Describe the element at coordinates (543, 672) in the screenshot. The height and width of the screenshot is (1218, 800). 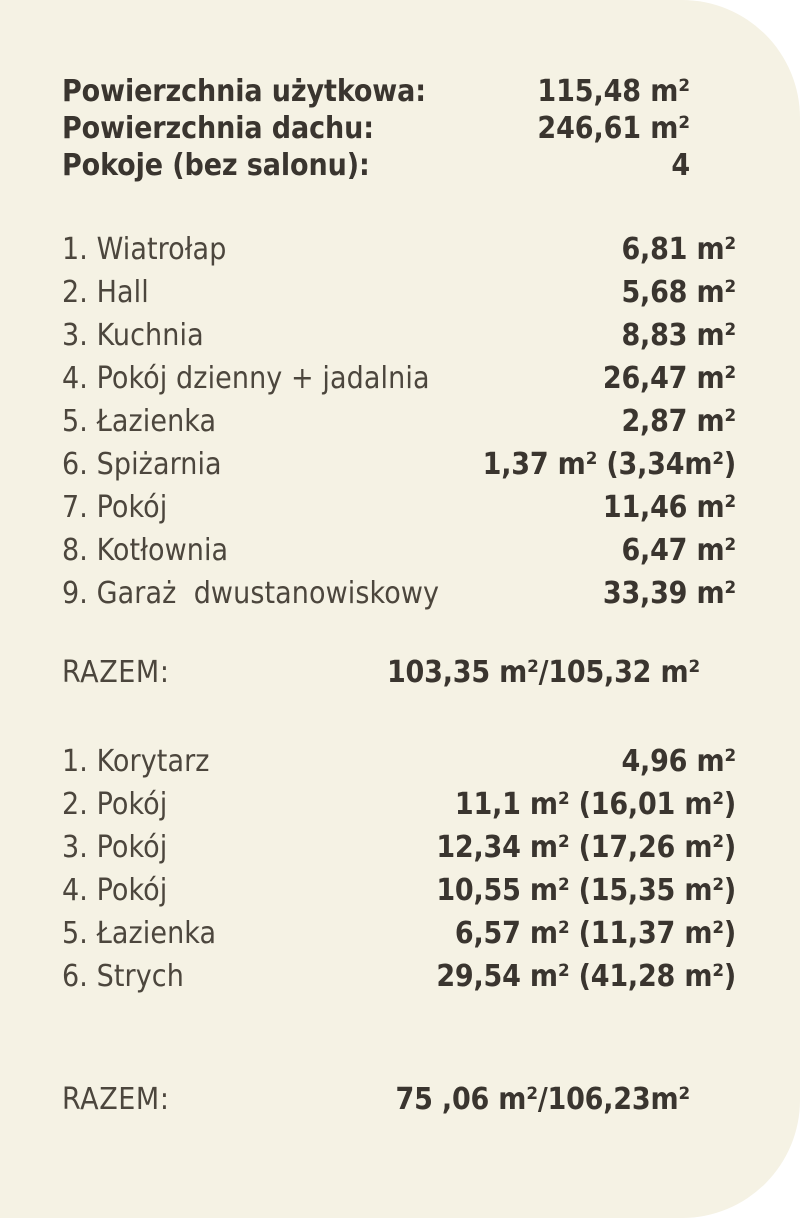
I see `total-value: 103,35 m²/105,32 m²` at that location.